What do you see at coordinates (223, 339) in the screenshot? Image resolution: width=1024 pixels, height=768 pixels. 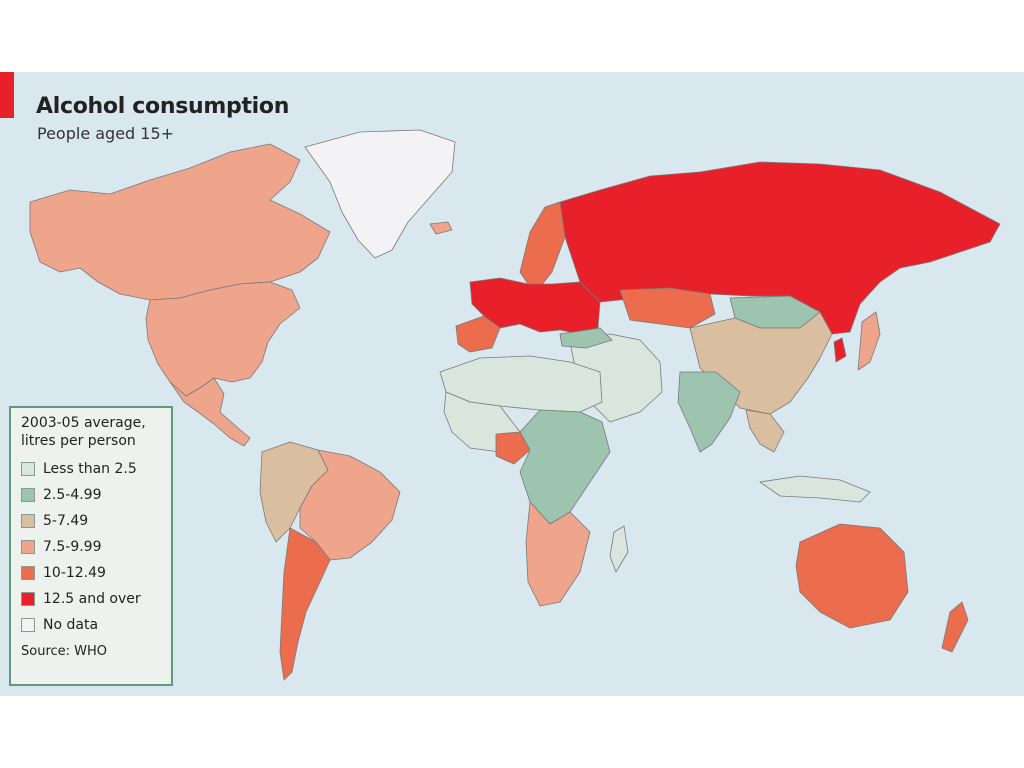 I see `region-usa` at bounding box center [223, 339].